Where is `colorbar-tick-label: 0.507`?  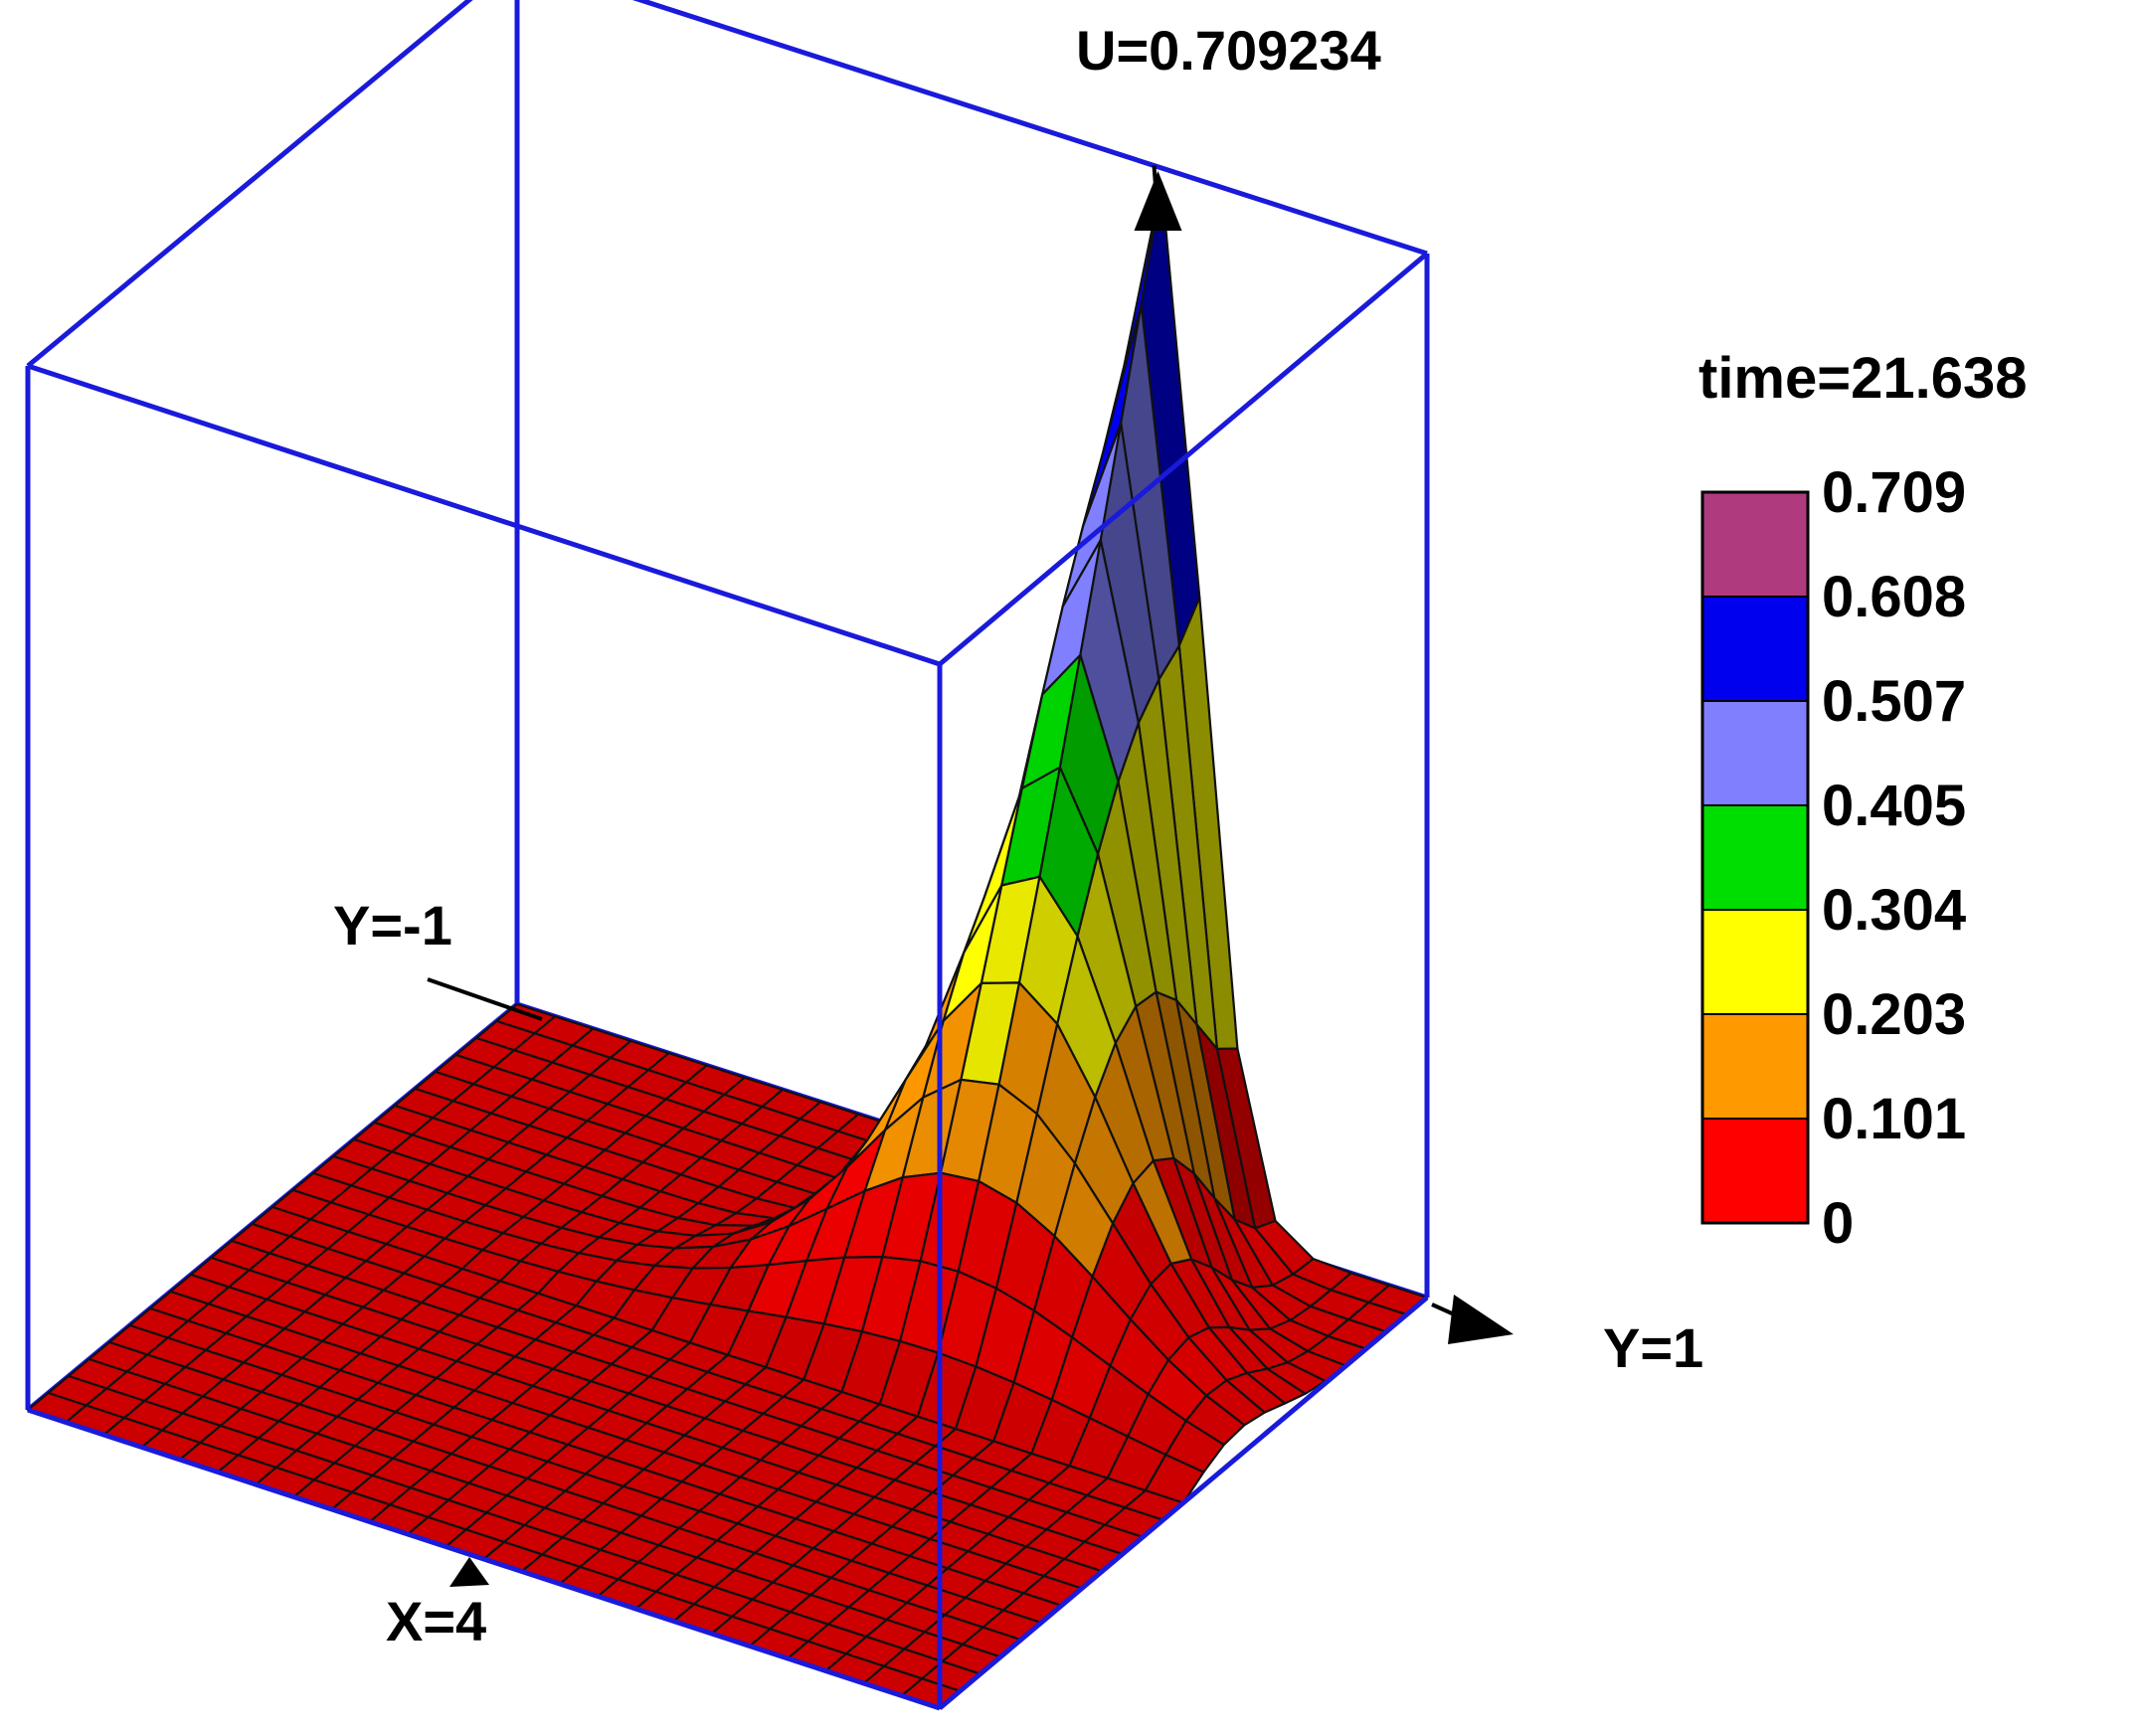 colorbar-tick-label: 0.507 is located at coordinates (1894, 701).